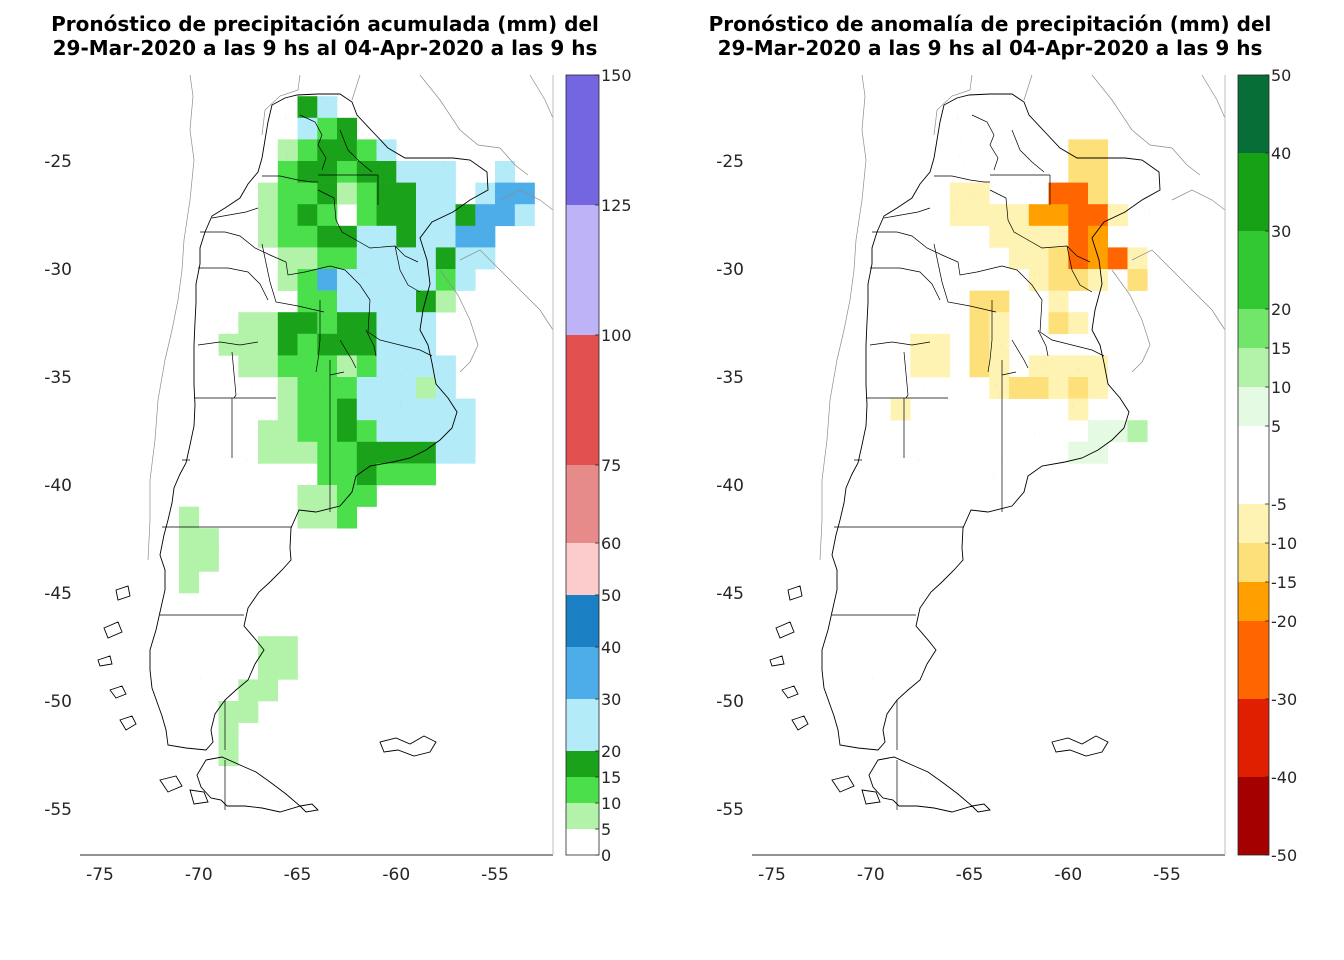  Describe the element at coordinates (611, 803) in the screenshot. I see `colorbar-label: 10` at that location.